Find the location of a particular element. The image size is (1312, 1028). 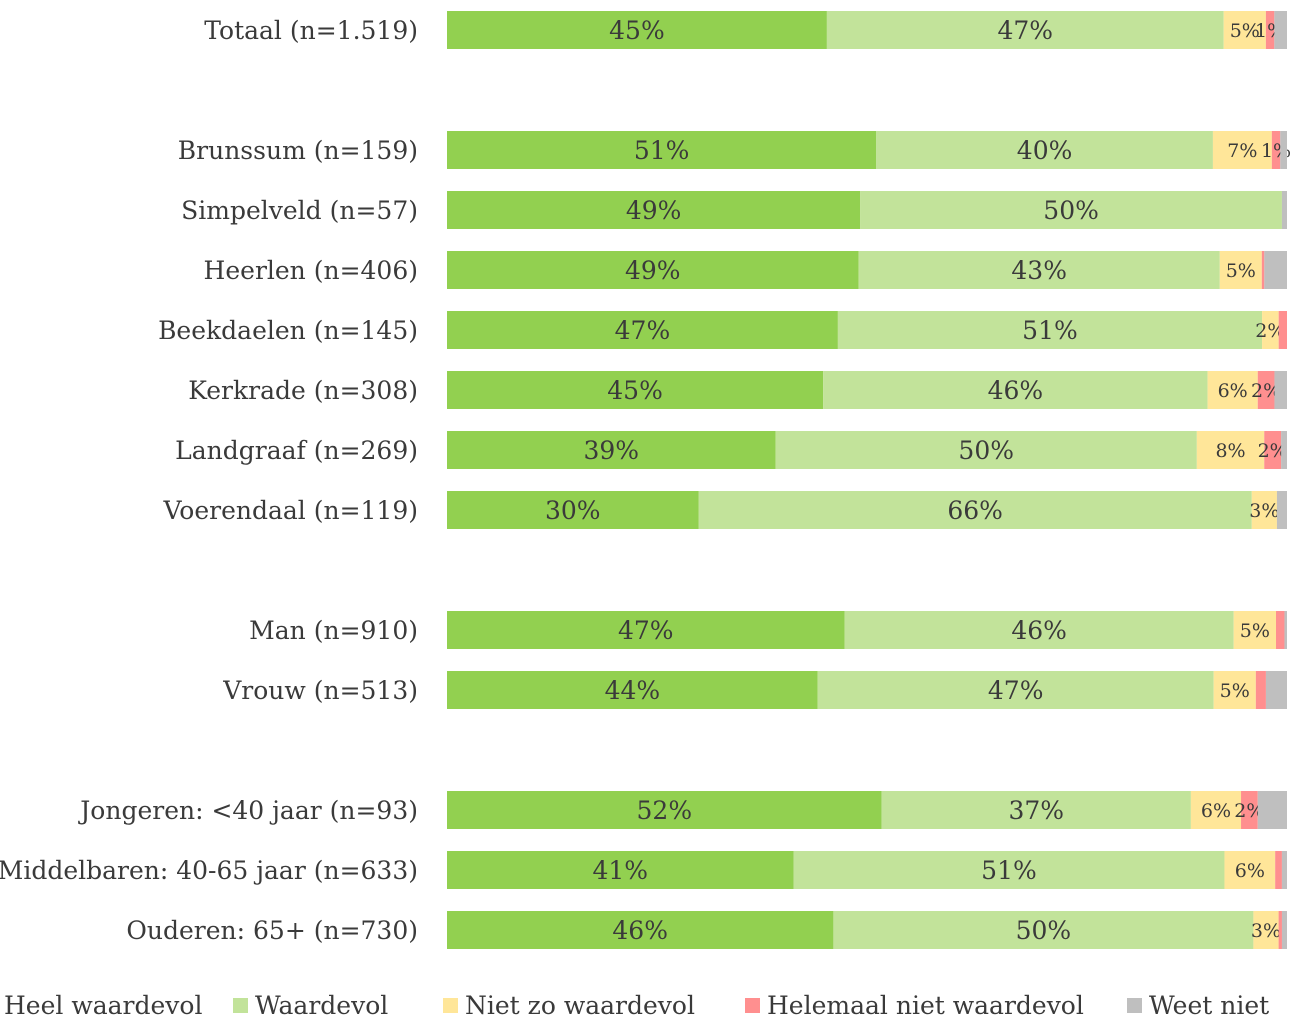

data-label: 45% is located at coordinates (635, 390).